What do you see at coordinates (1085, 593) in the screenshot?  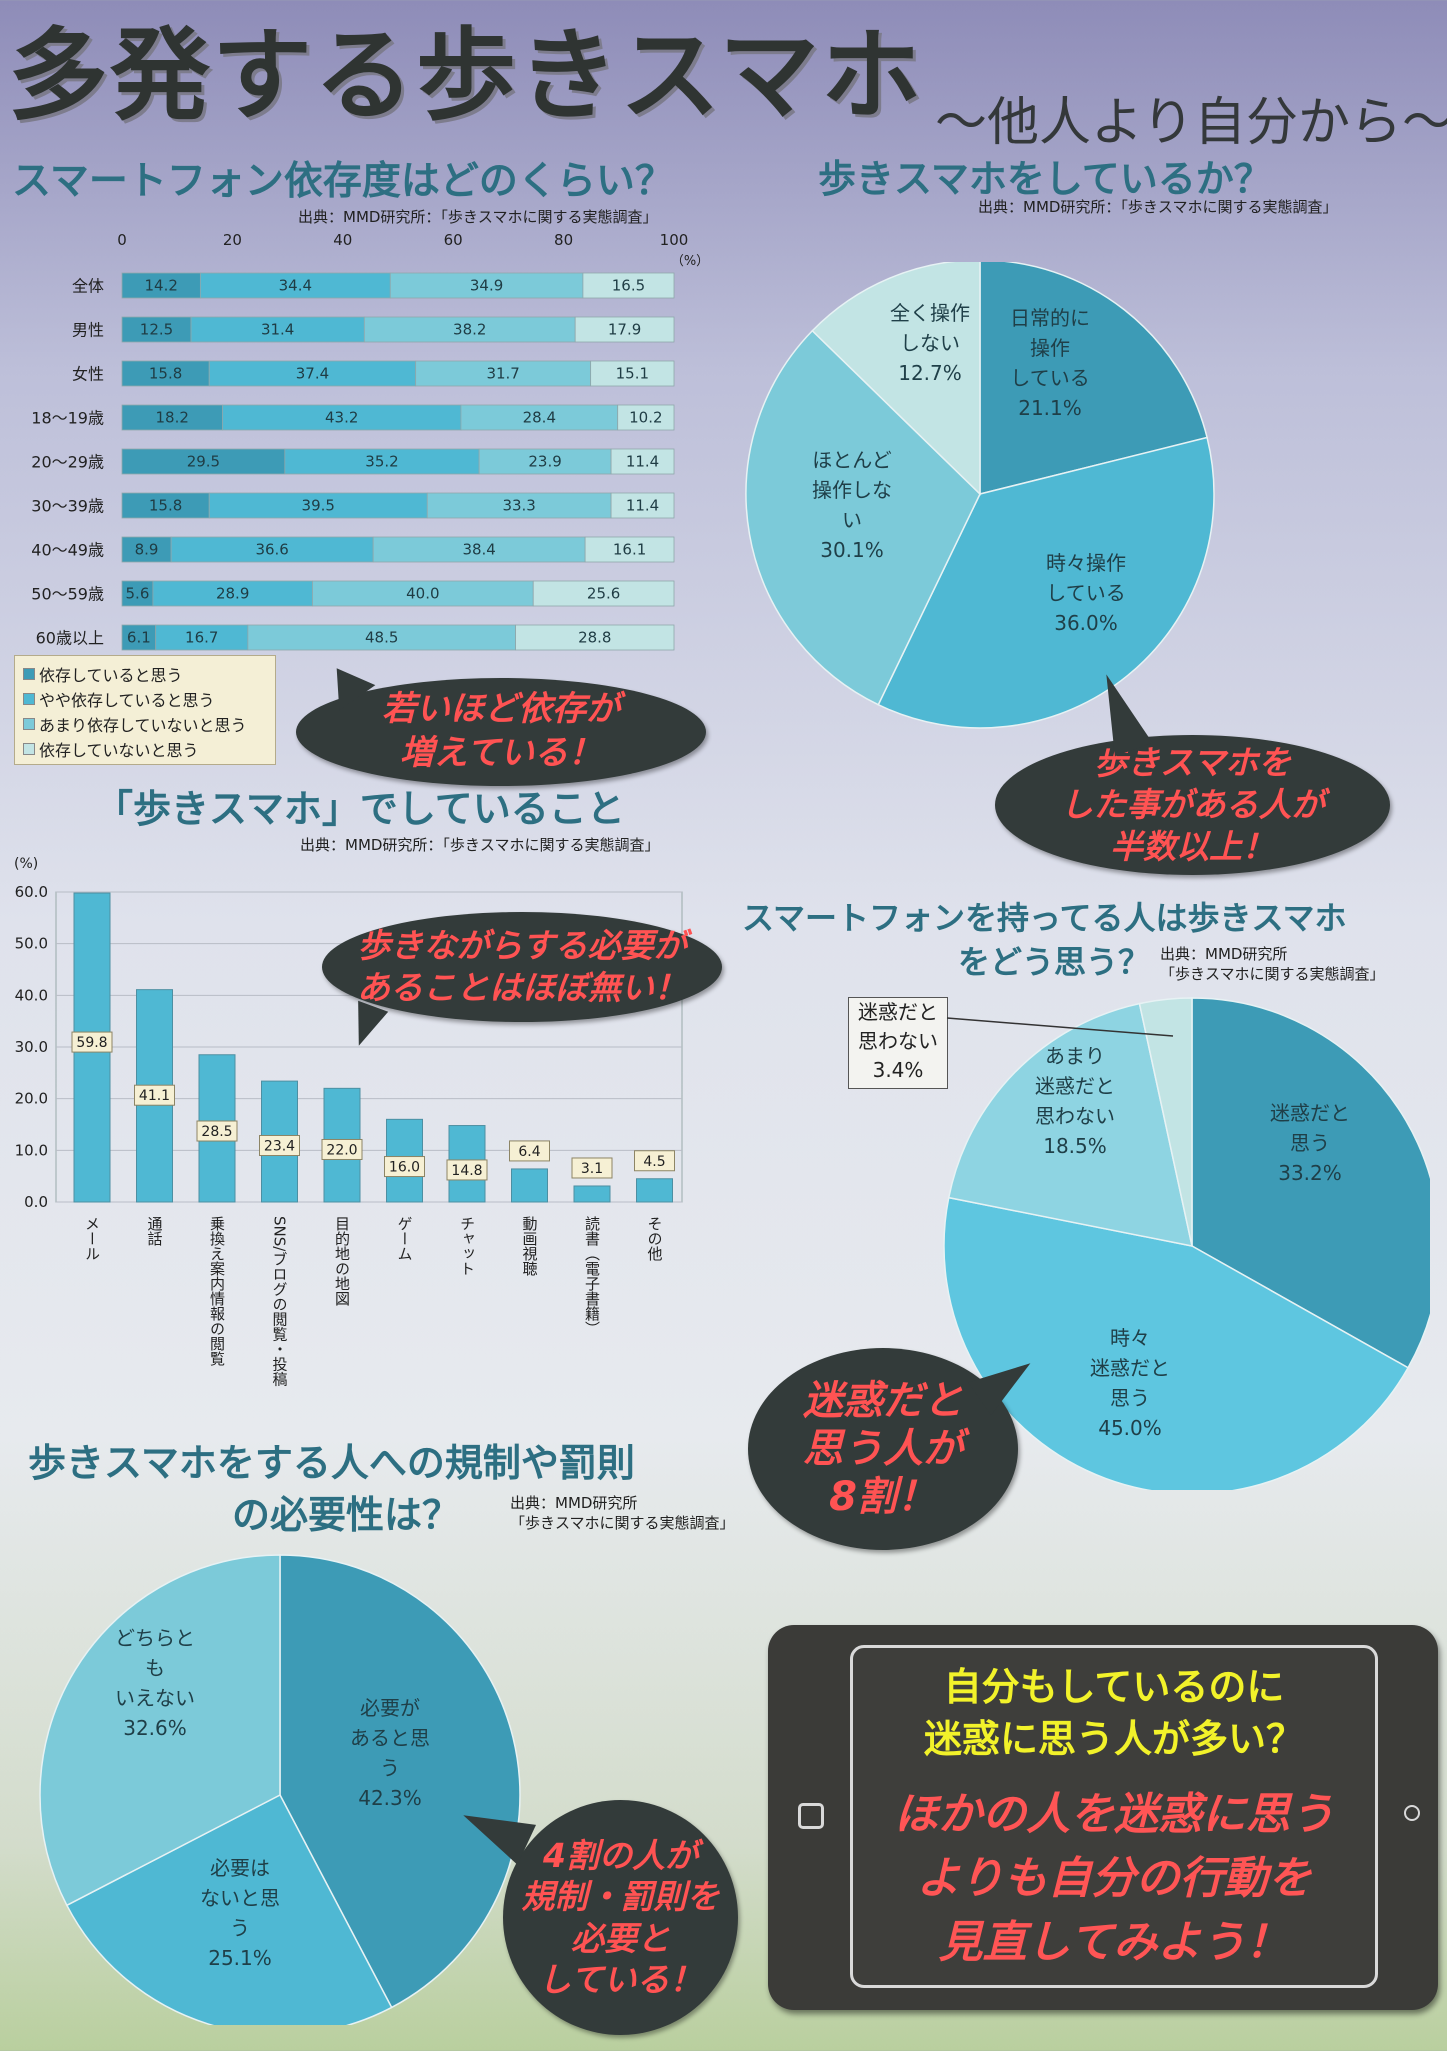 I see `pie-label: している` at bounding box center [1085, 593].